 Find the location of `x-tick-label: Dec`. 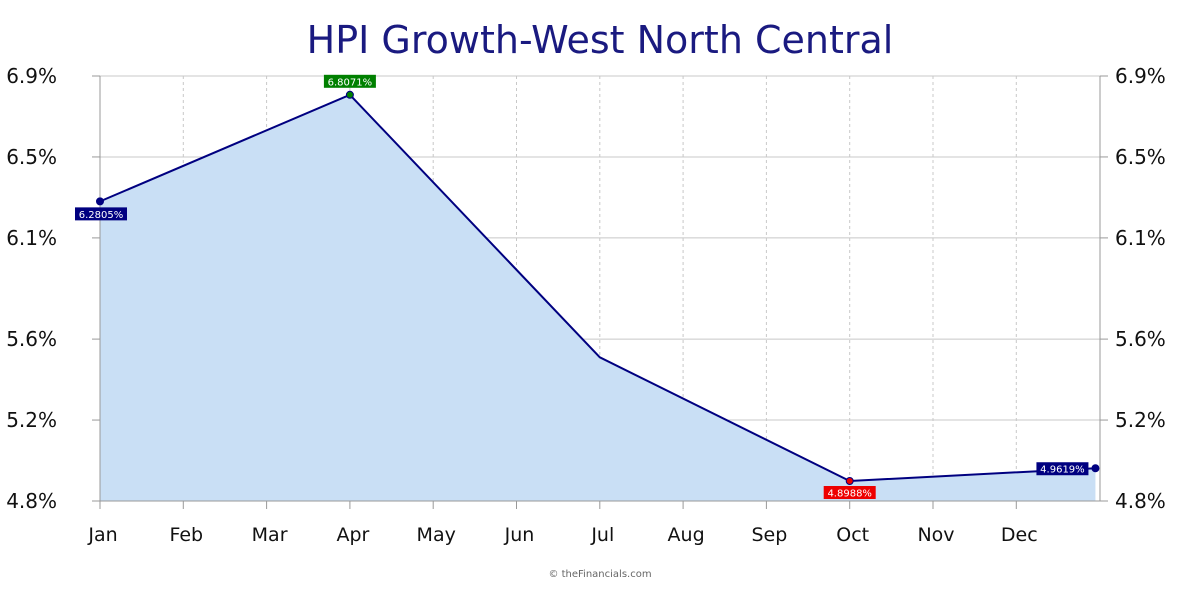

x-tick-label: Dec is located at coordinates (1019, 535).